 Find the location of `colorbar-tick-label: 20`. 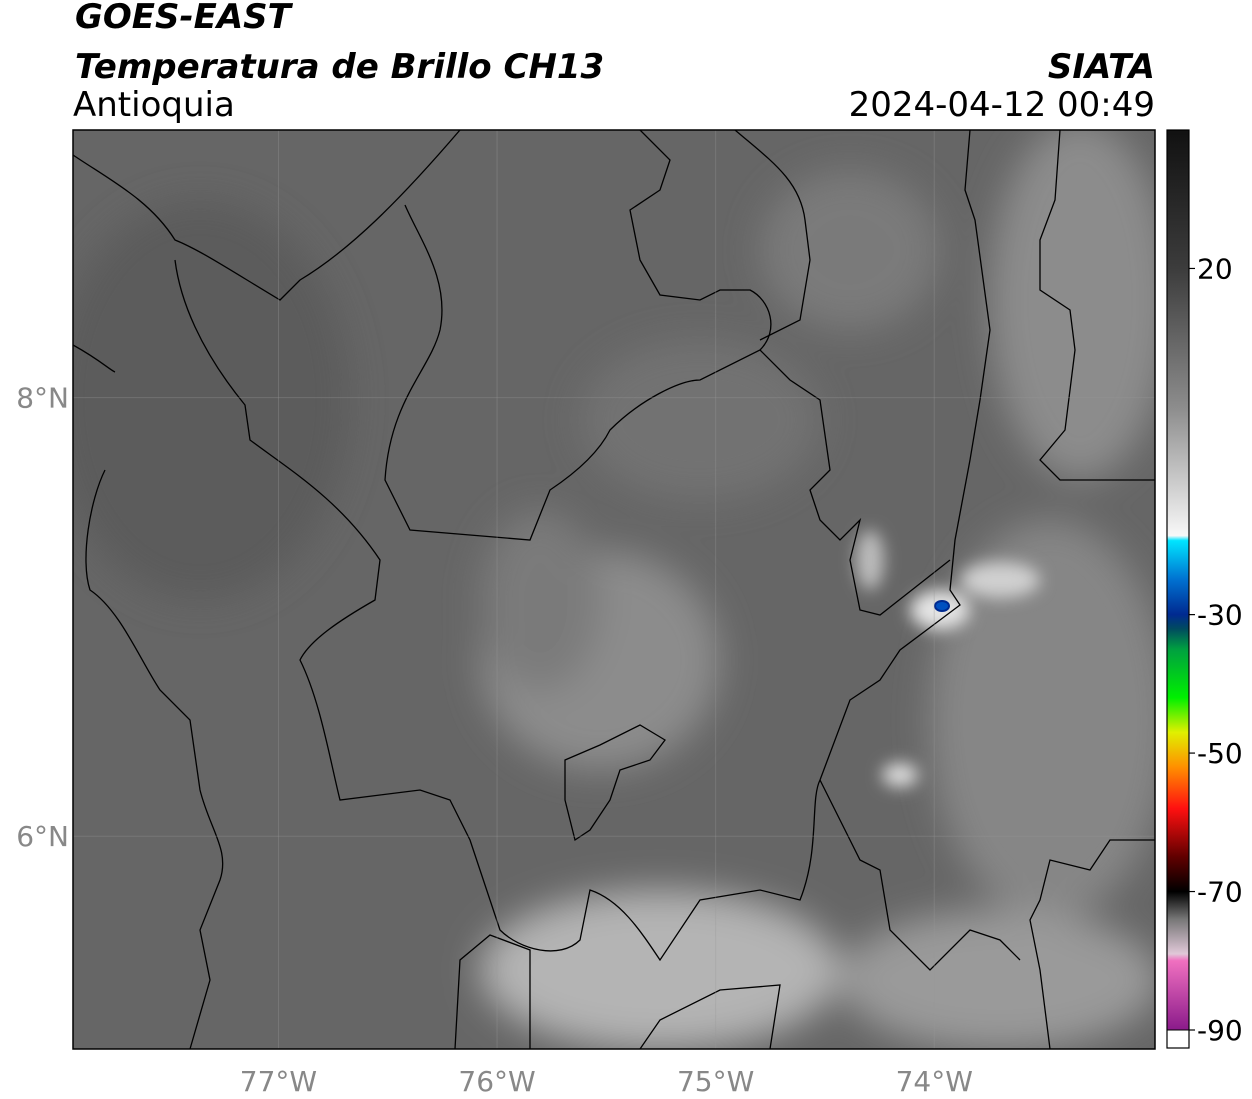

colorbar-tick-label: 20 is located at coordinates (1215, 268).